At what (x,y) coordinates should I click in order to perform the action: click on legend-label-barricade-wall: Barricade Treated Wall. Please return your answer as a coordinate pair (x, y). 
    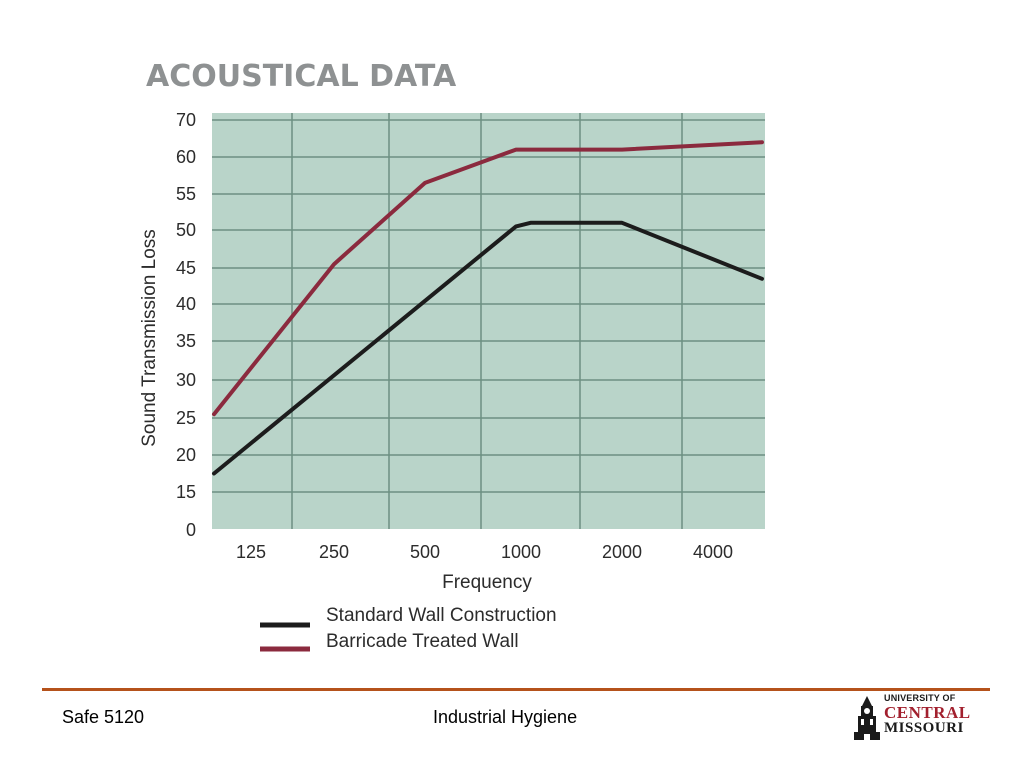
    Looking at the image, I should click on (422, 641).